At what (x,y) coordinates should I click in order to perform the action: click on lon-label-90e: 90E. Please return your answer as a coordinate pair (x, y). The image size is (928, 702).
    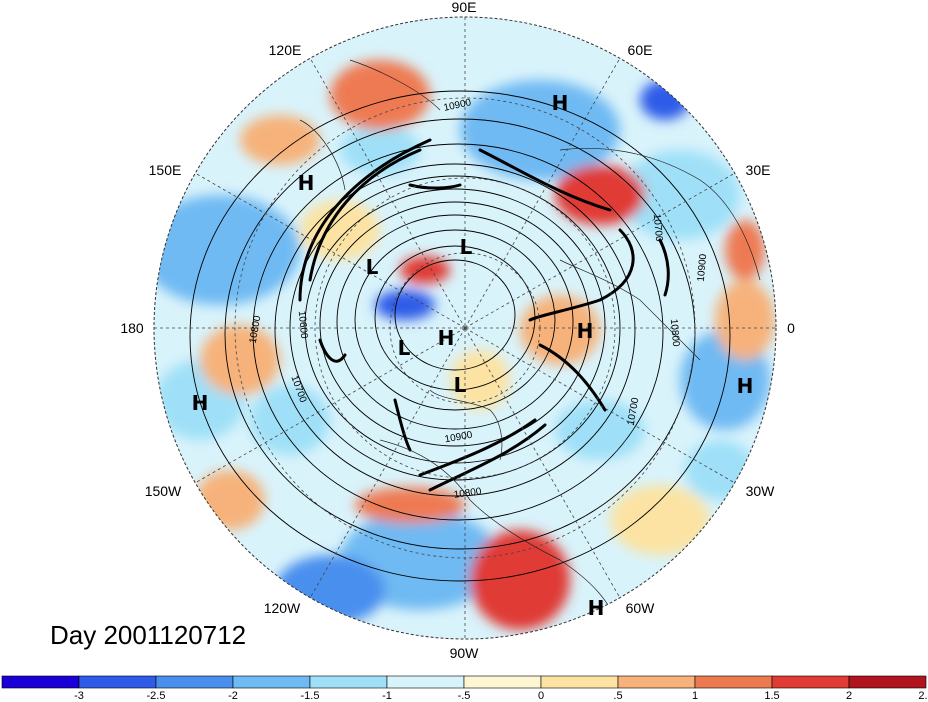
    Looking at the image, I should click on (464, 7).